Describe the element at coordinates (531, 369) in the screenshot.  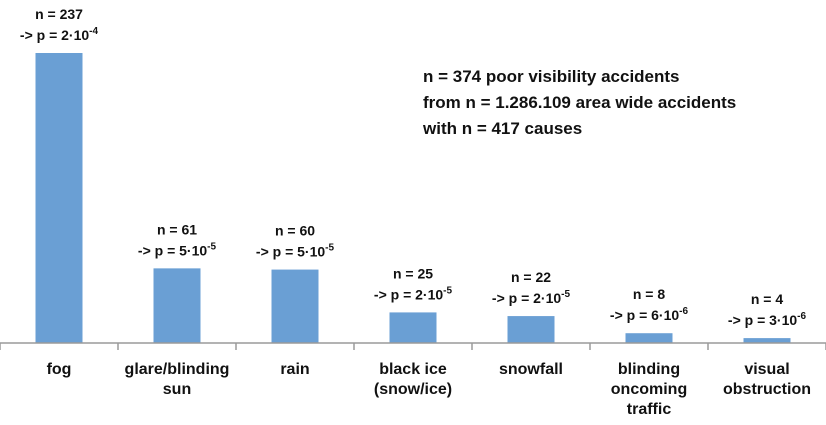
I see `category-label: snowfall` at that location.